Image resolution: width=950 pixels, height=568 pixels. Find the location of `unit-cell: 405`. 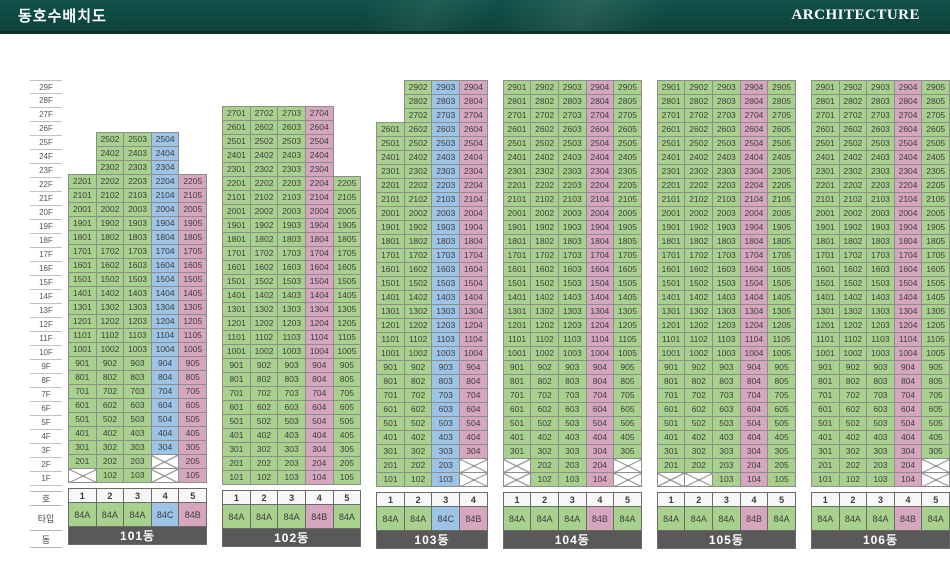

unit-cell: 405 is located at coordinates (193, 433).